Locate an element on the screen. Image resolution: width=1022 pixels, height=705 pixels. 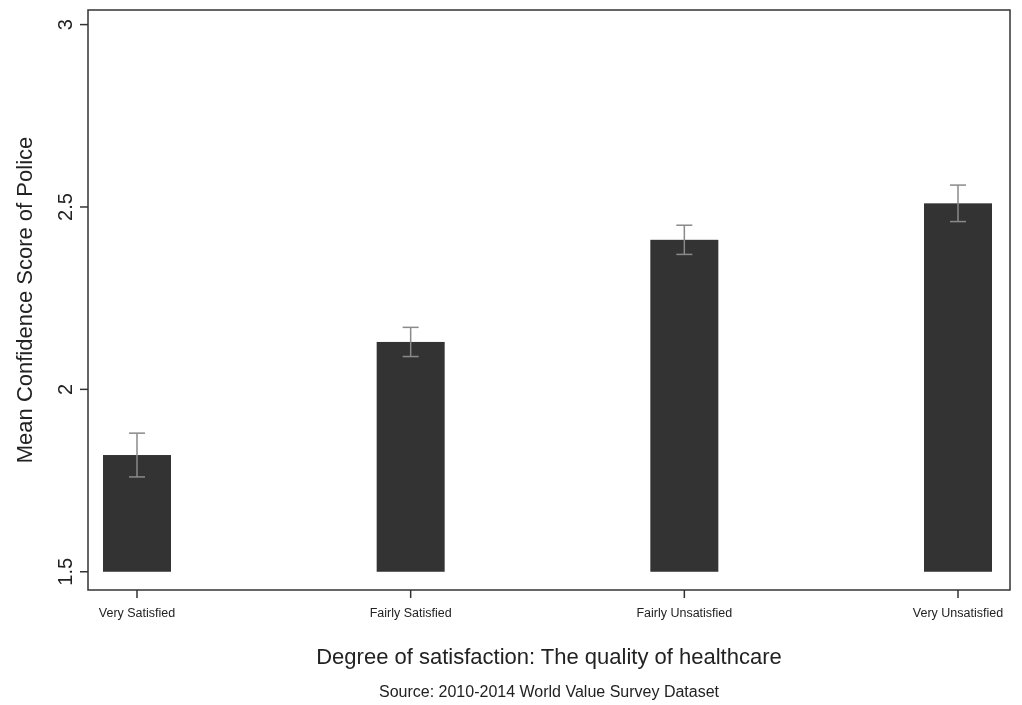
x-tick-label: Very Satisfied is located at coordinates (137, 613).